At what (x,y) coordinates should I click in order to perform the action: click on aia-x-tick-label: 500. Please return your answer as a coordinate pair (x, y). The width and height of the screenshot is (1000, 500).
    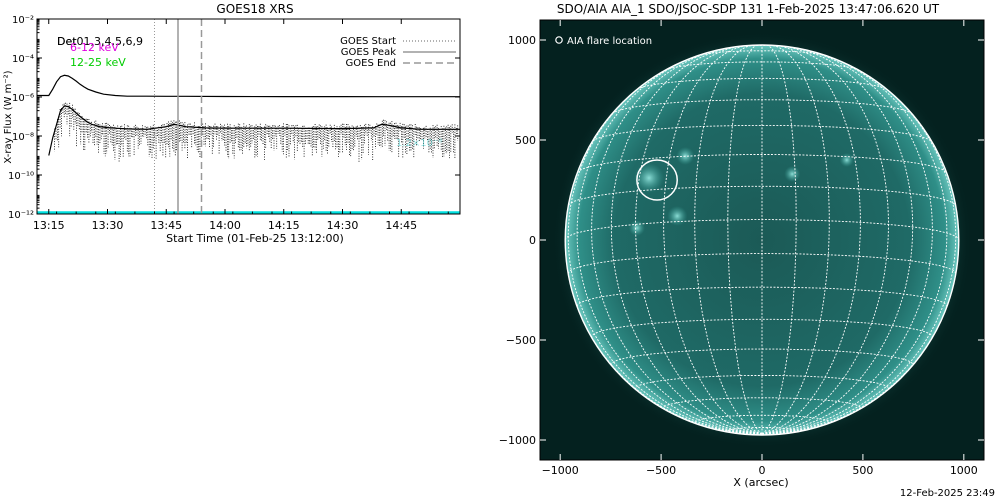
    Looking at the image, I should click on (862, 470).